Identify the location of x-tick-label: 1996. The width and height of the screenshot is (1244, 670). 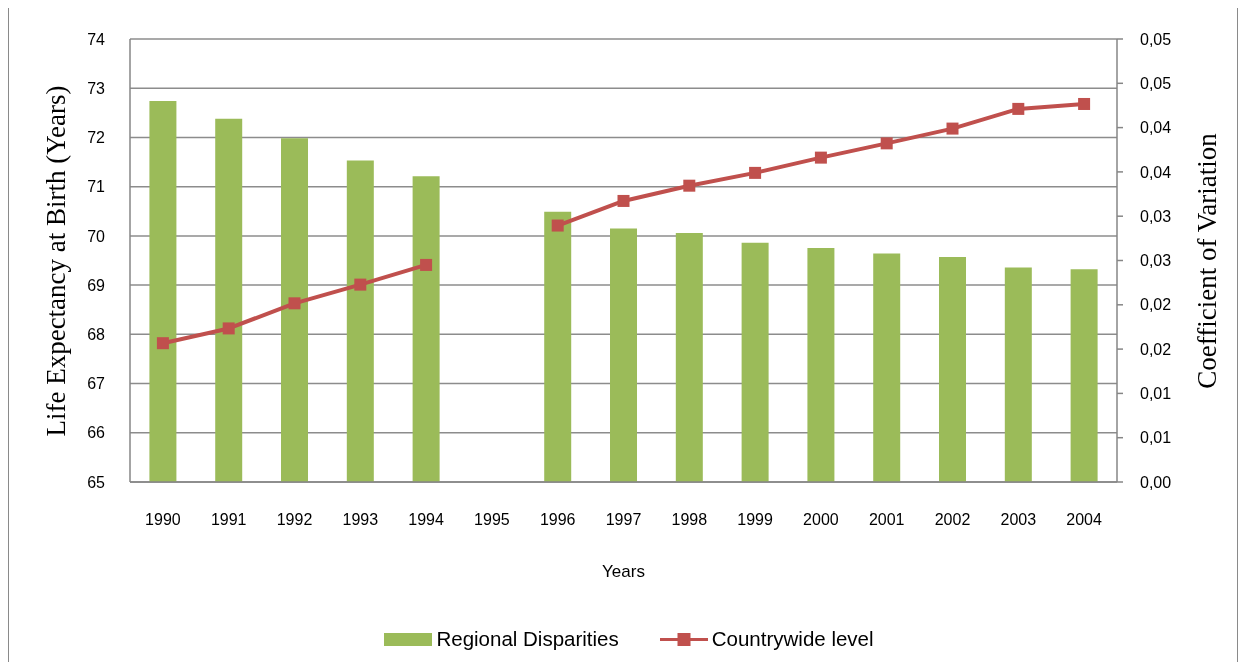
(557, 520).